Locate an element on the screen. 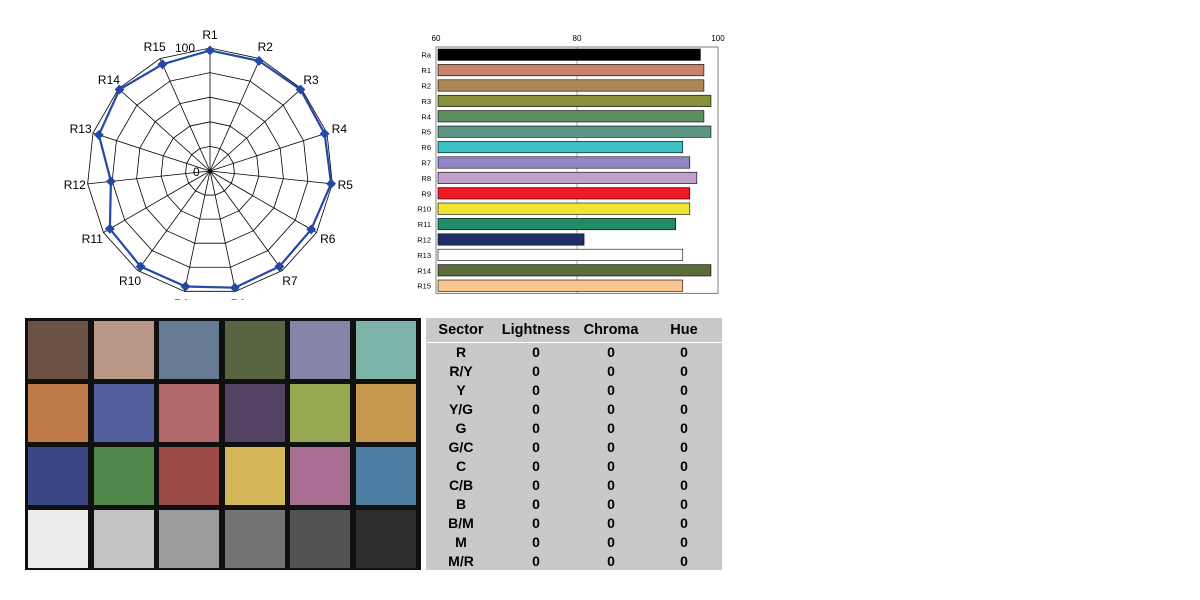 Image resolution: width=1200 pixels, height=600 pixels. radar-axis-label: R12 is located at coordinates (75, 185).